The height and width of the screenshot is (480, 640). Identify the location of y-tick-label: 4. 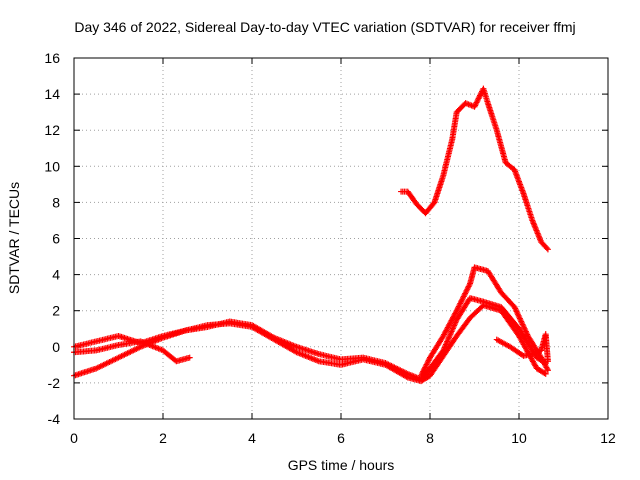
(56, 275).